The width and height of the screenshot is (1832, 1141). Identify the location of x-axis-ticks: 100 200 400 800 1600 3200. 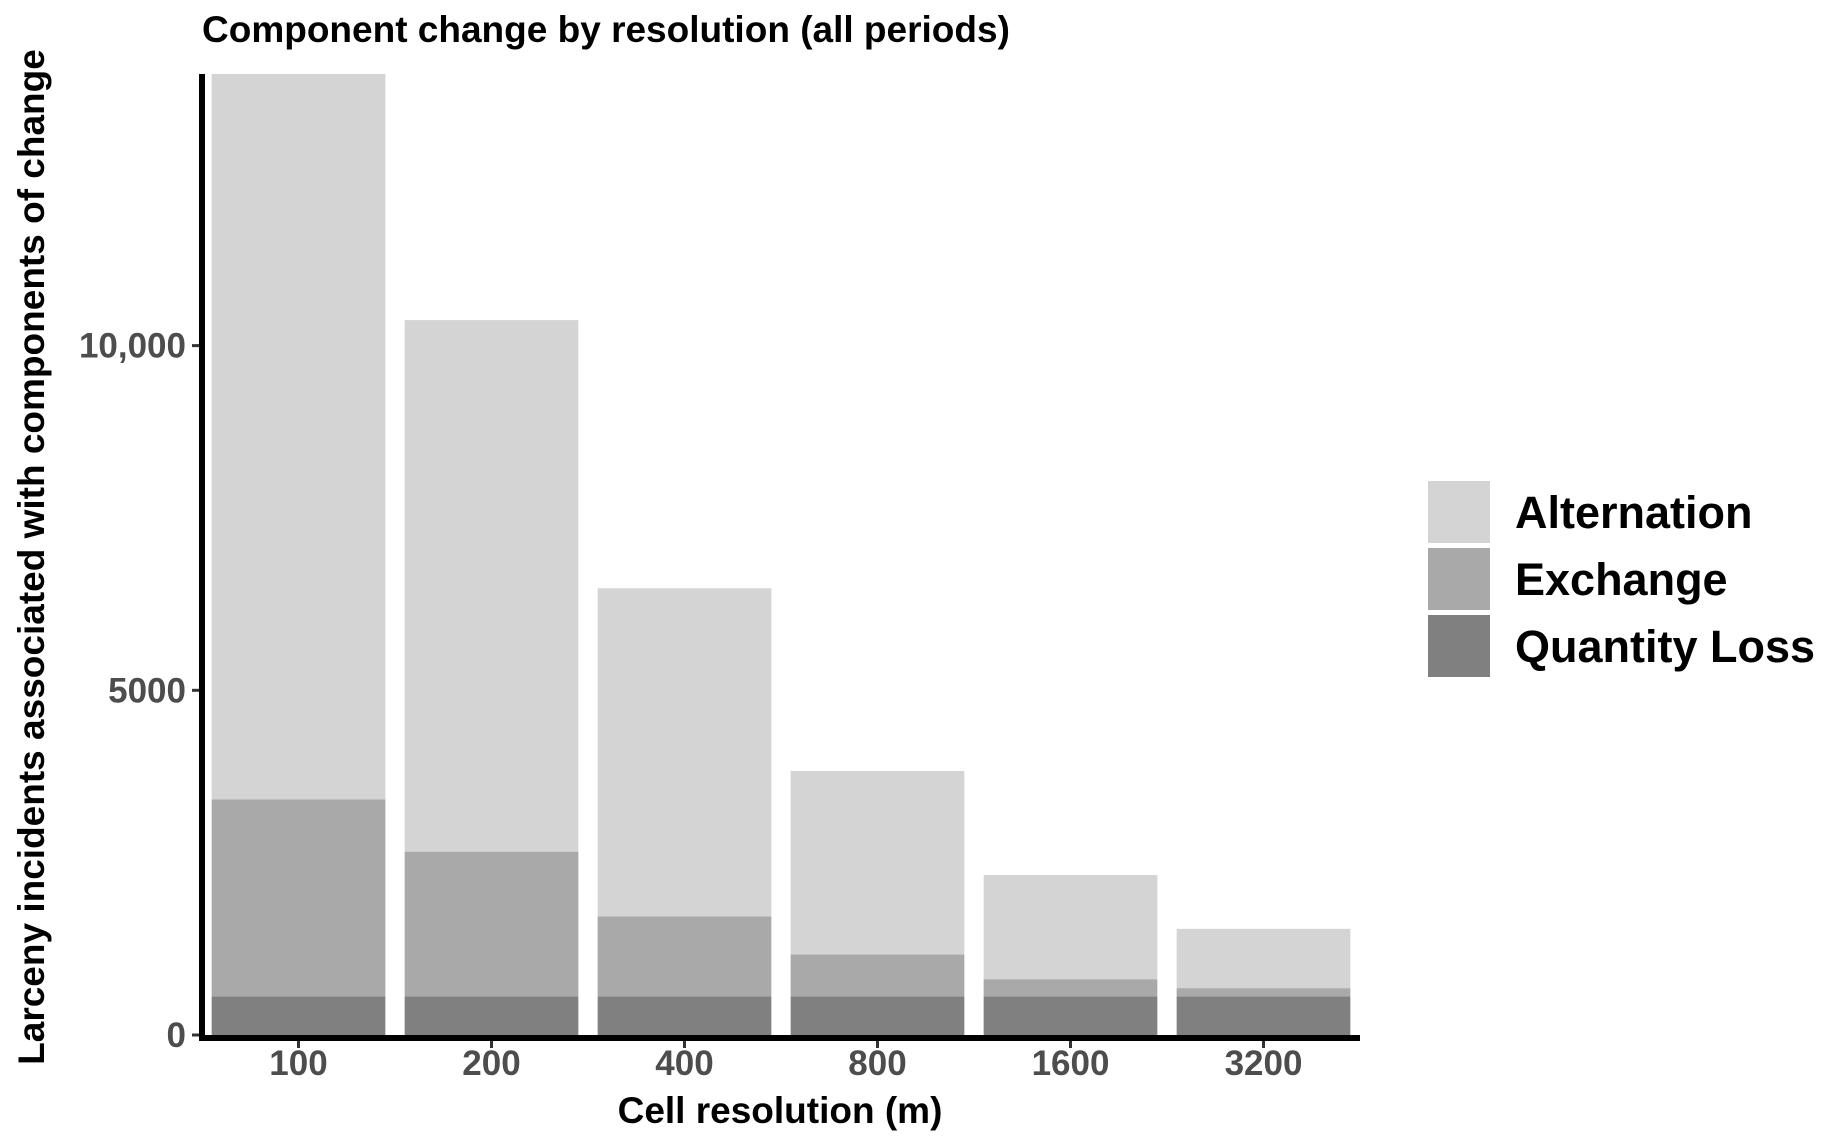
(785, 1060).